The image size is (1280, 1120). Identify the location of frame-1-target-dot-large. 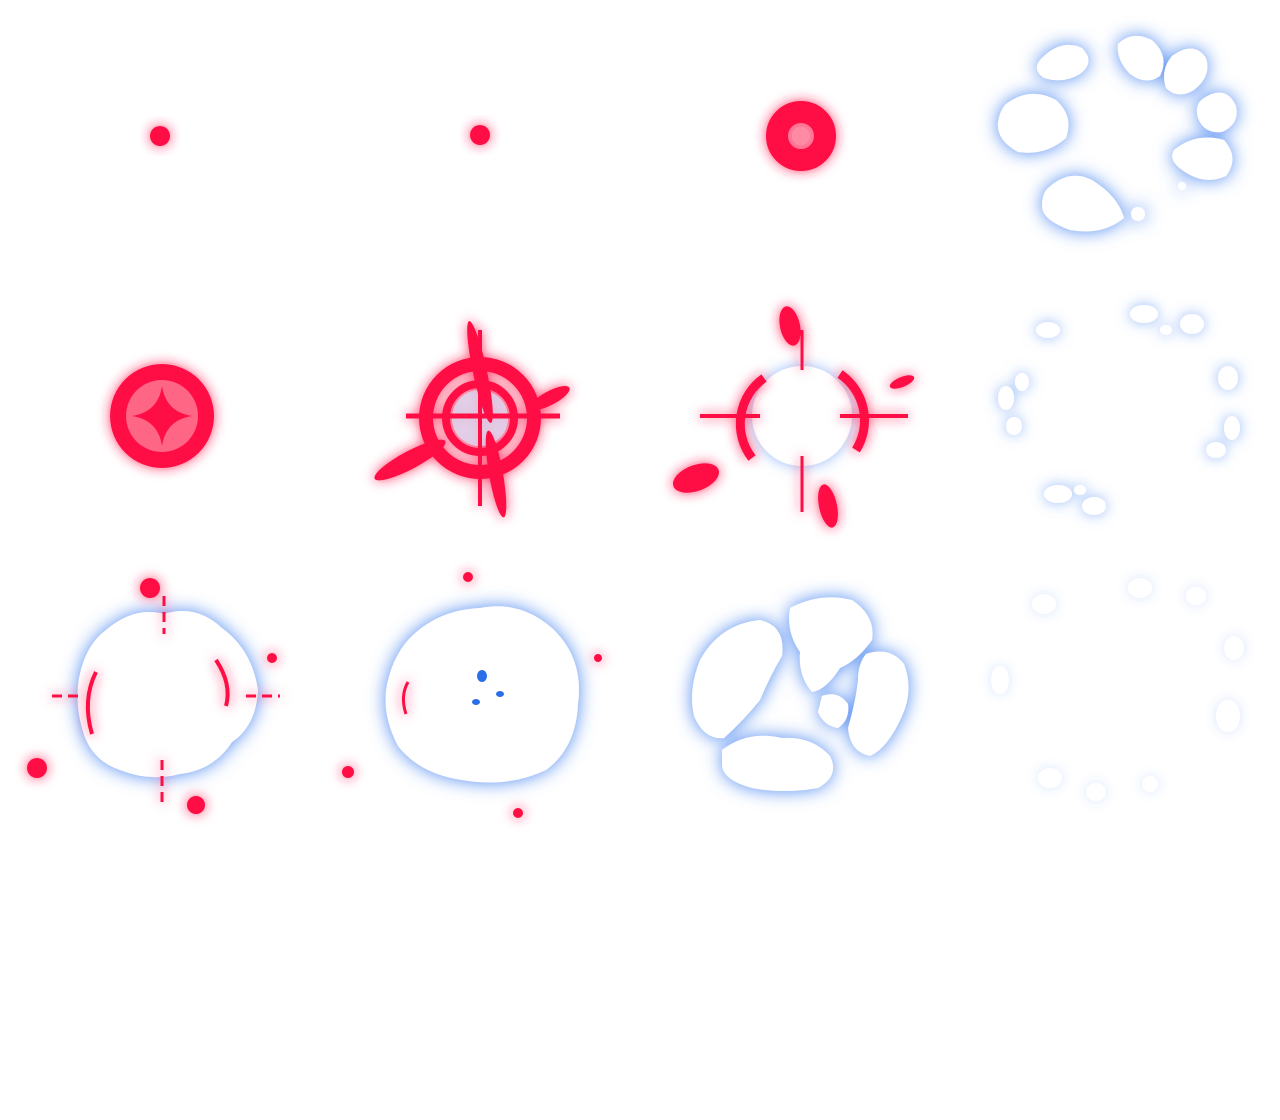
(160, 136).